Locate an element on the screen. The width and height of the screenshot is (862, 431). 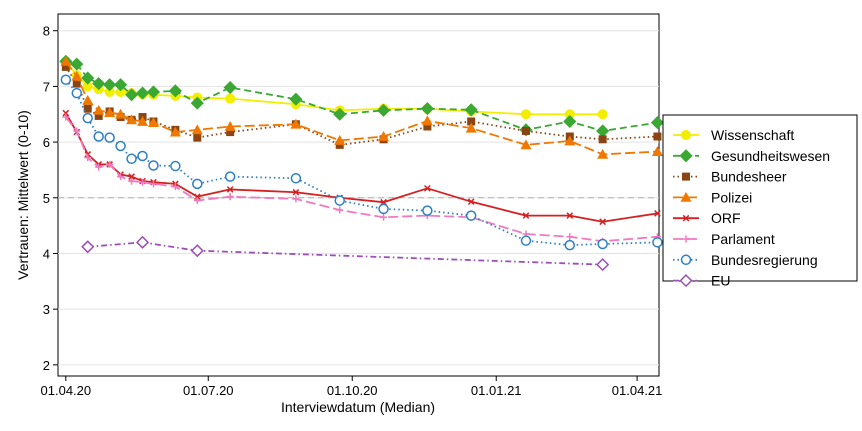
y-axis-title: Vertrauen: Mittelwert (0-10) is located at coordinates (23, 195).